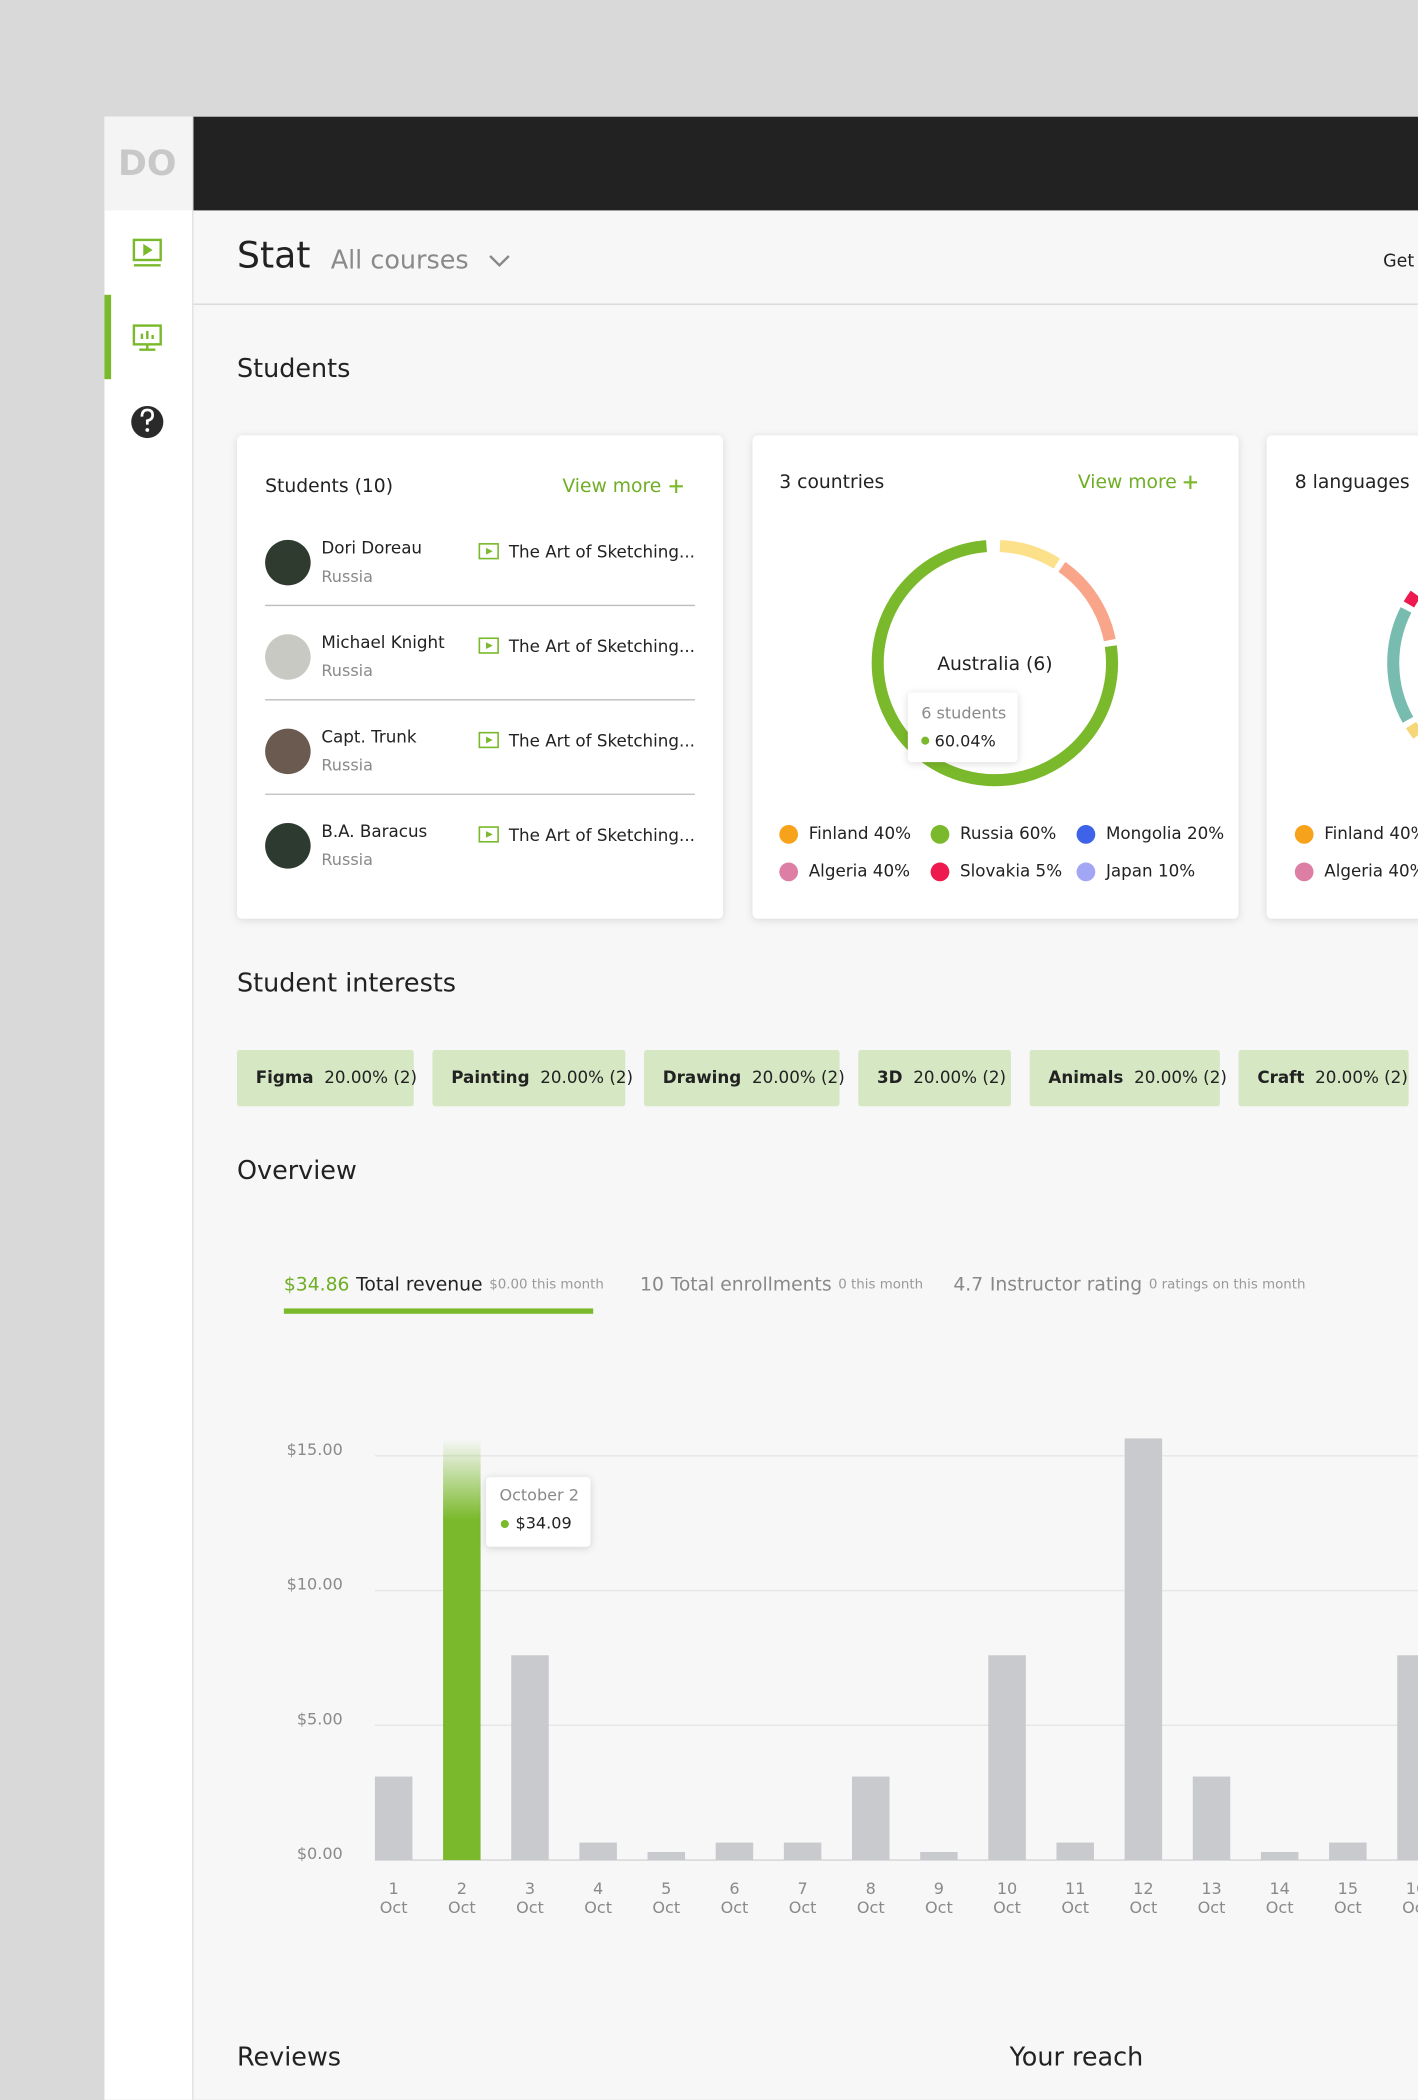 This screenshot has height=2100, width=1418. What do you see at coordinates (288, 751) in the screenshot?
I see `avatar` at bounding box center [288, 751].